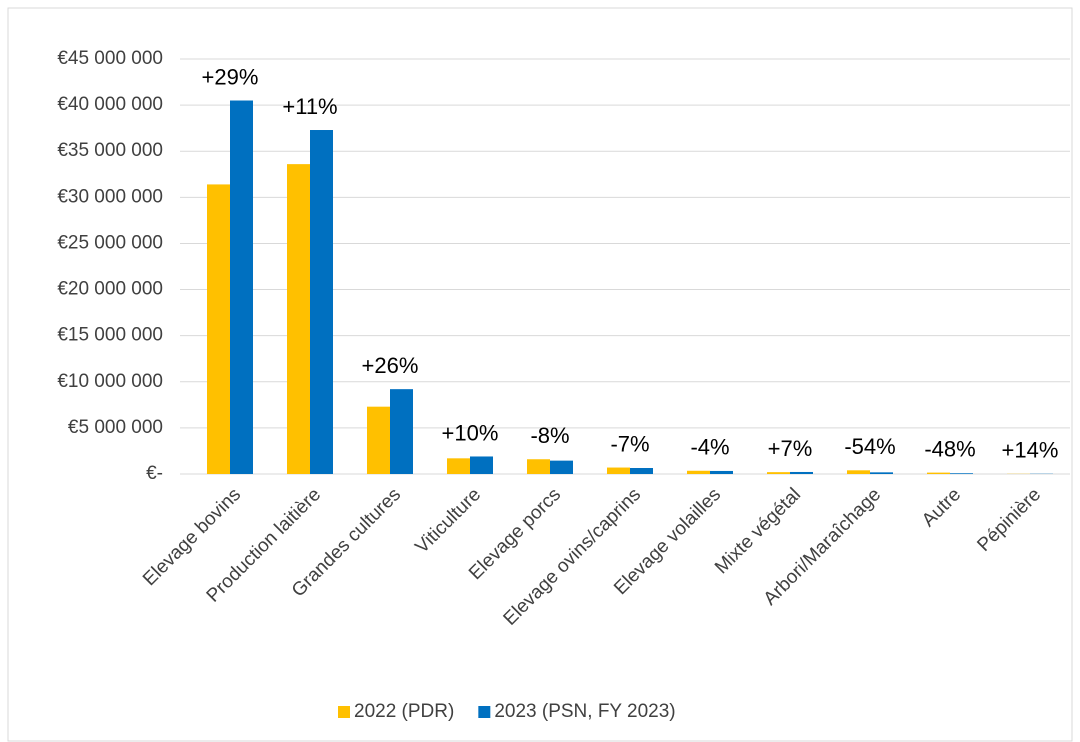 The height and width of the screenshot is (742, 1080). I want to click on x-tick-label: Viticulture, so click(448, 521).